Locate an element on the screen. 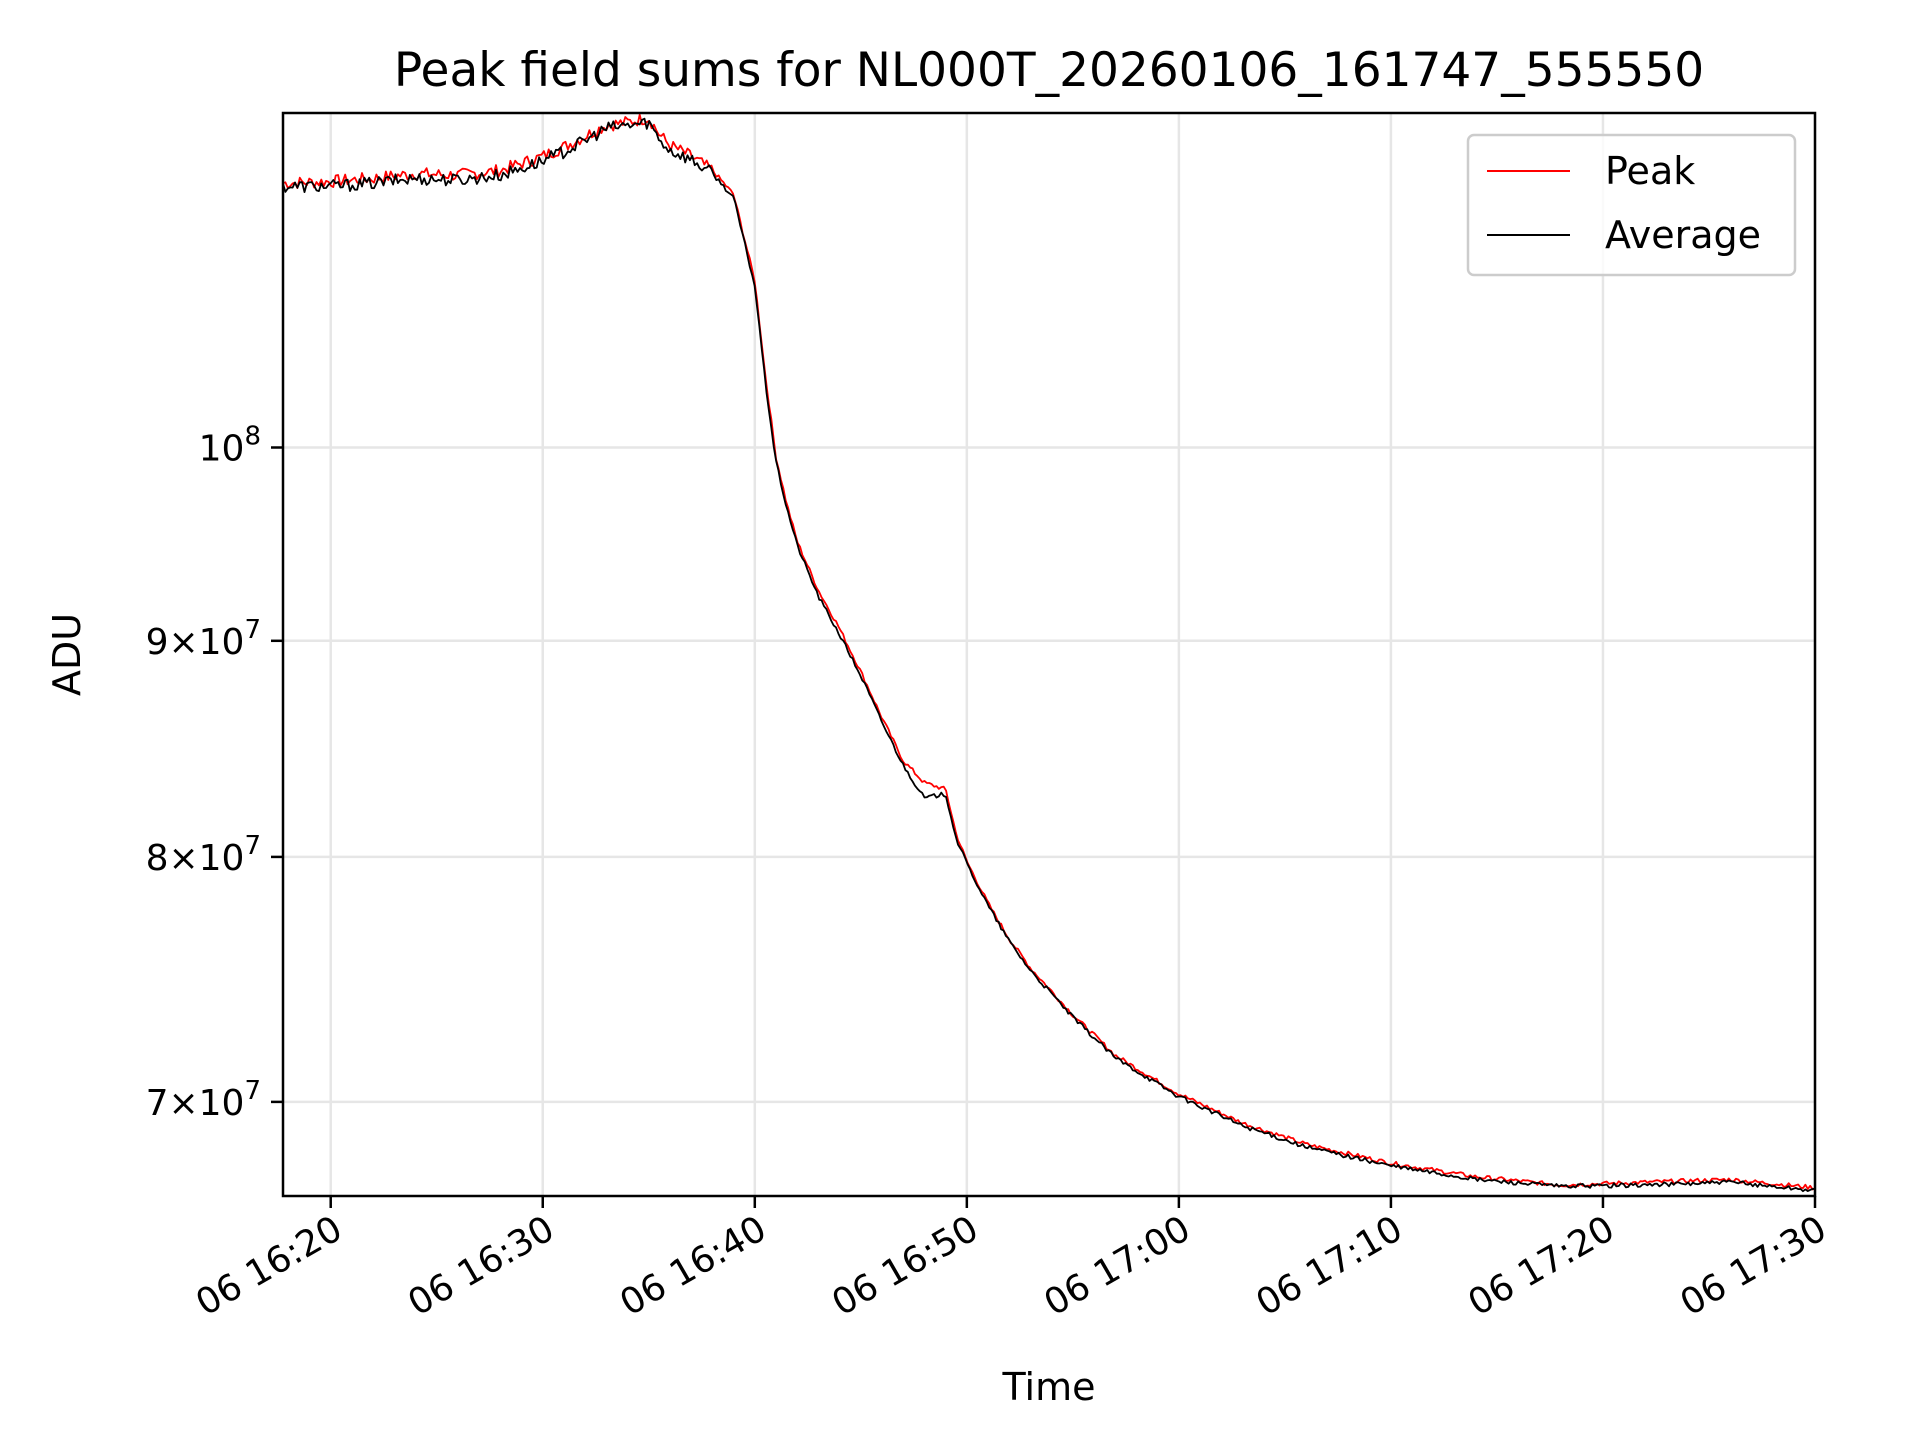 Image resolution: width=1920 pixels, height=1440 pixels. y-tick-label: 108 is located at coordinates (230, 446).